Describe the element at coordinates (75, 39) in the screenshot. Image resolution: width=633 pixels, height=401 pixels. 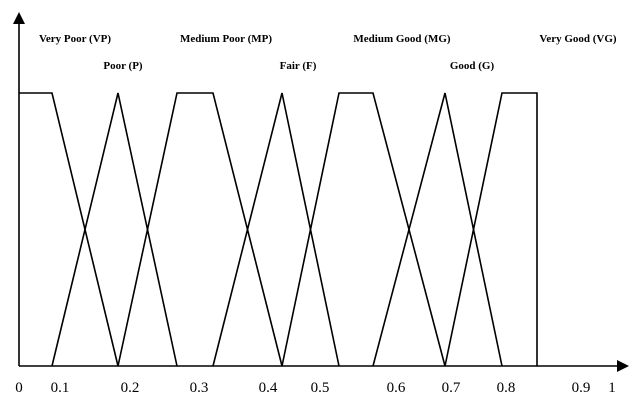
I see `series-label-very-poor-vp: Very Poor (VP)` at that location.